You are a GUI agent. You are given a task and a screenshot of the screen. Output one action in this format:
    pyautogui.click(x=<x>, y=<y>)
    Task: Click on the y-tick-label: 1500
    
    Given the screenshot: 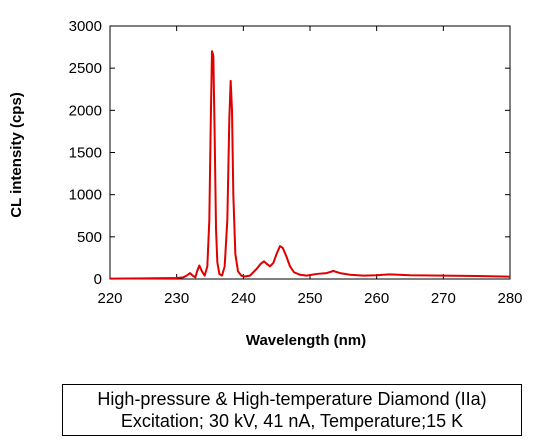 What is the action you would take?
    pyautogui.click(x=85, y=153)
    